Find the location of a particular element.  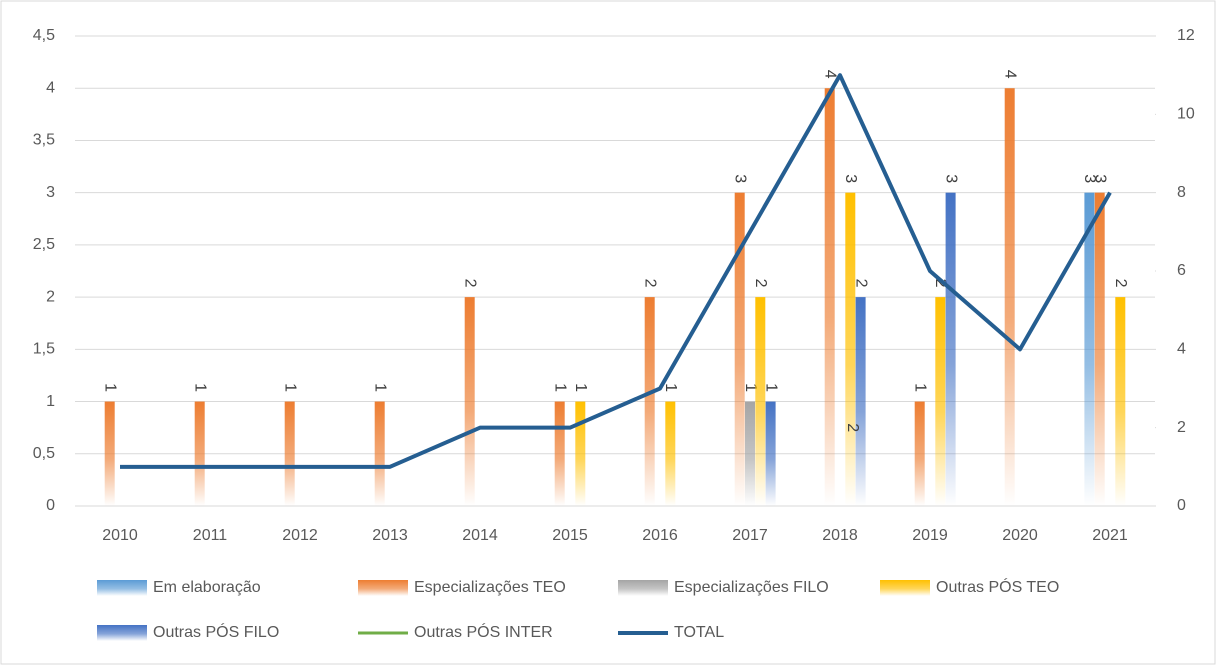

y2-tick-label: 4 is located at coordinates (1181, 349).